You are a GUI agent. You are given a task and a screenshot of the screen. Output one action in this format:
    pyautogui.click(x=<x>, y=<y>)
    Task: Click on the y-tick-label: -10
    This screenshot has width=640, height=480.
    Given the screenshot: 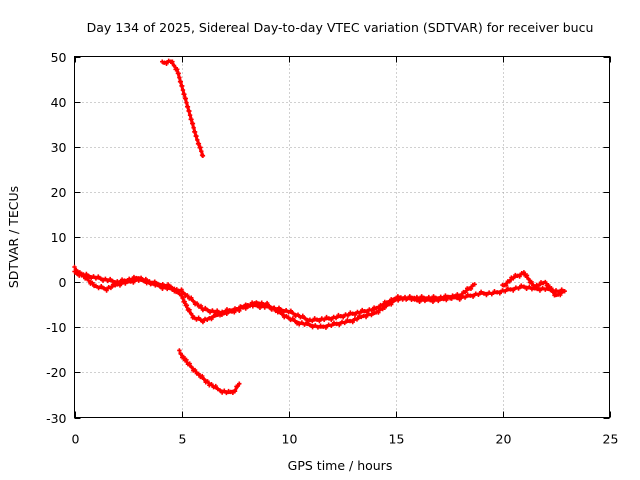 What is the action you would take?
    pyautogui.click(x=56, y=327)
    